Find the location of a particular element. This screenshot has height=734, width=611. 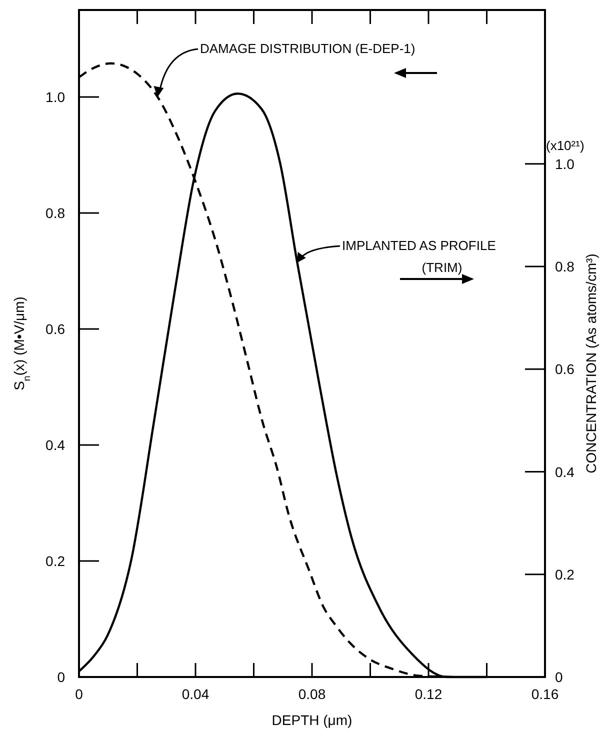

x-tick-label: 0.12 is located at coordinates (428, 694).